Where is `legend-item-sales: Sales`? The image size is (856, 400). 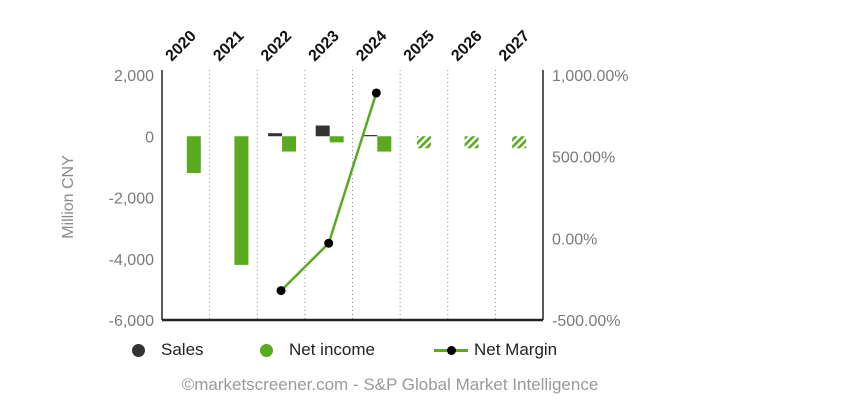 legend-item-sales: Sales is located at coordinates (168, 350).